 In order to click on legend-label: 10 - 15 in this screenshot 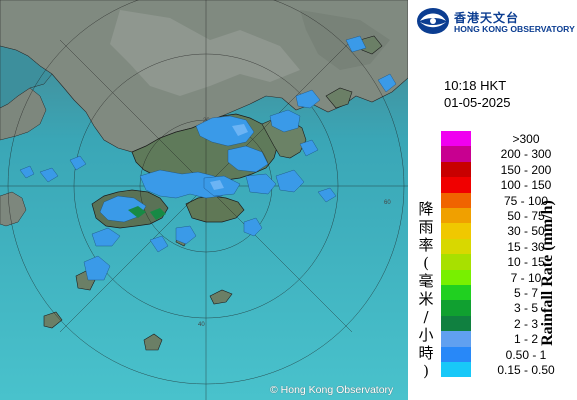, I will do `click(526, 262)`.